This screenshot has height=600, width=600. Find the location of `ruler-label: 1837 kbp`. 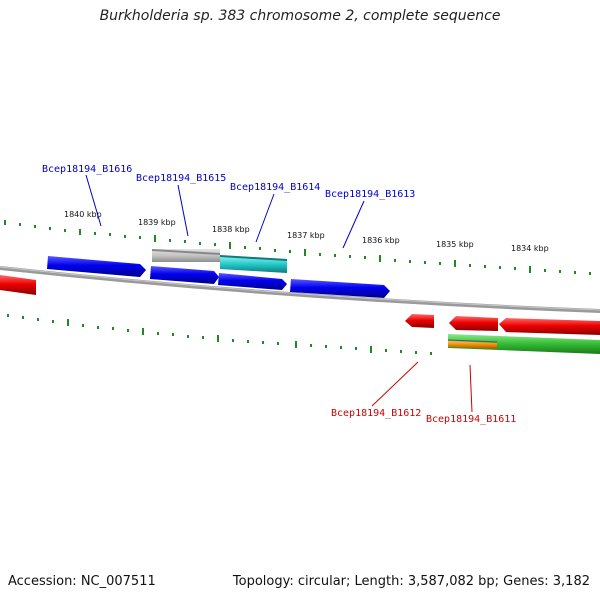

ruler-label: 1837 kbp is located at coordinates (306, 235).